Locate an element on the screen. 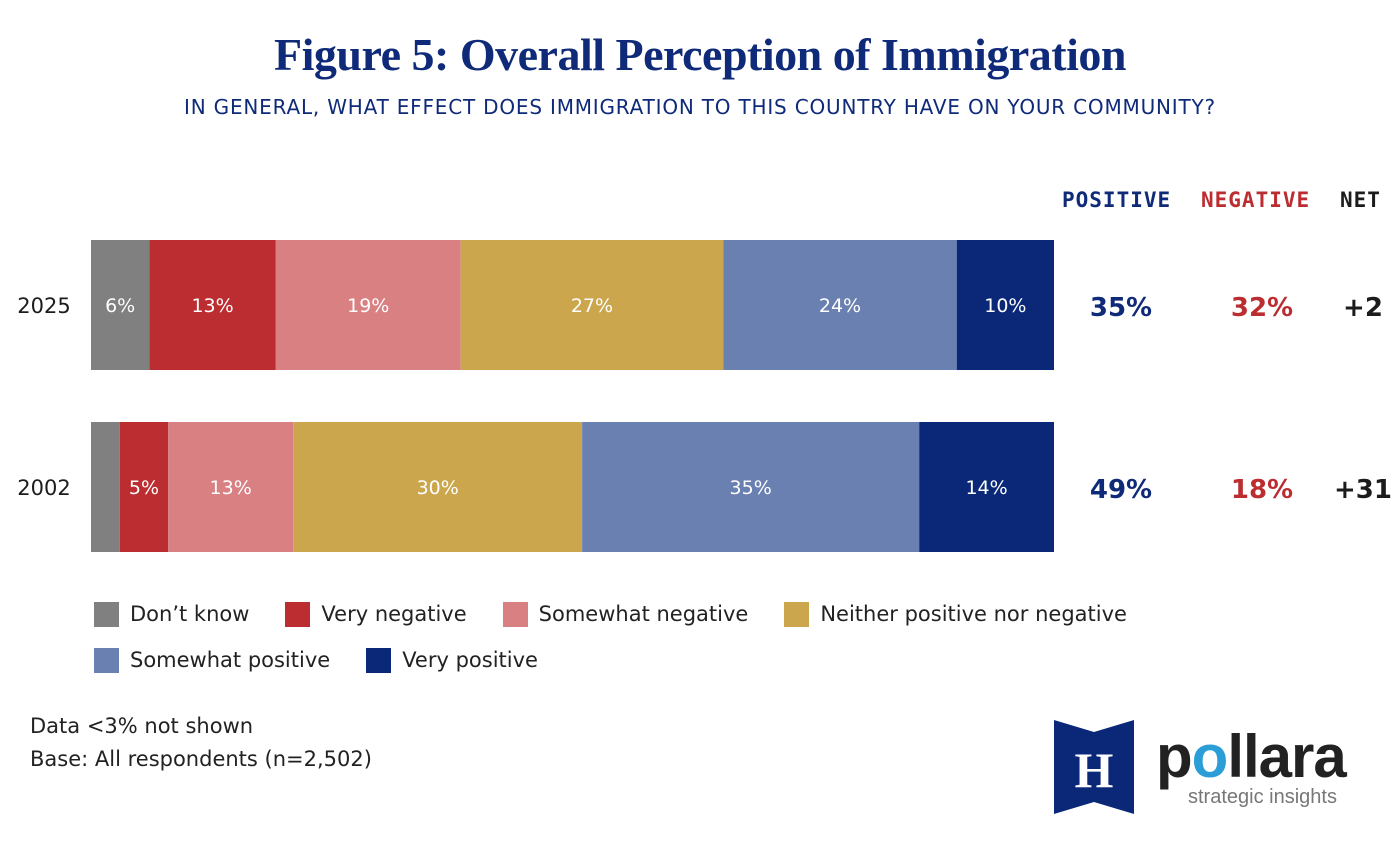 This screenshot has height=845, width=1400. logo-wordmark: pollara is located at coordinates (1251, 756).